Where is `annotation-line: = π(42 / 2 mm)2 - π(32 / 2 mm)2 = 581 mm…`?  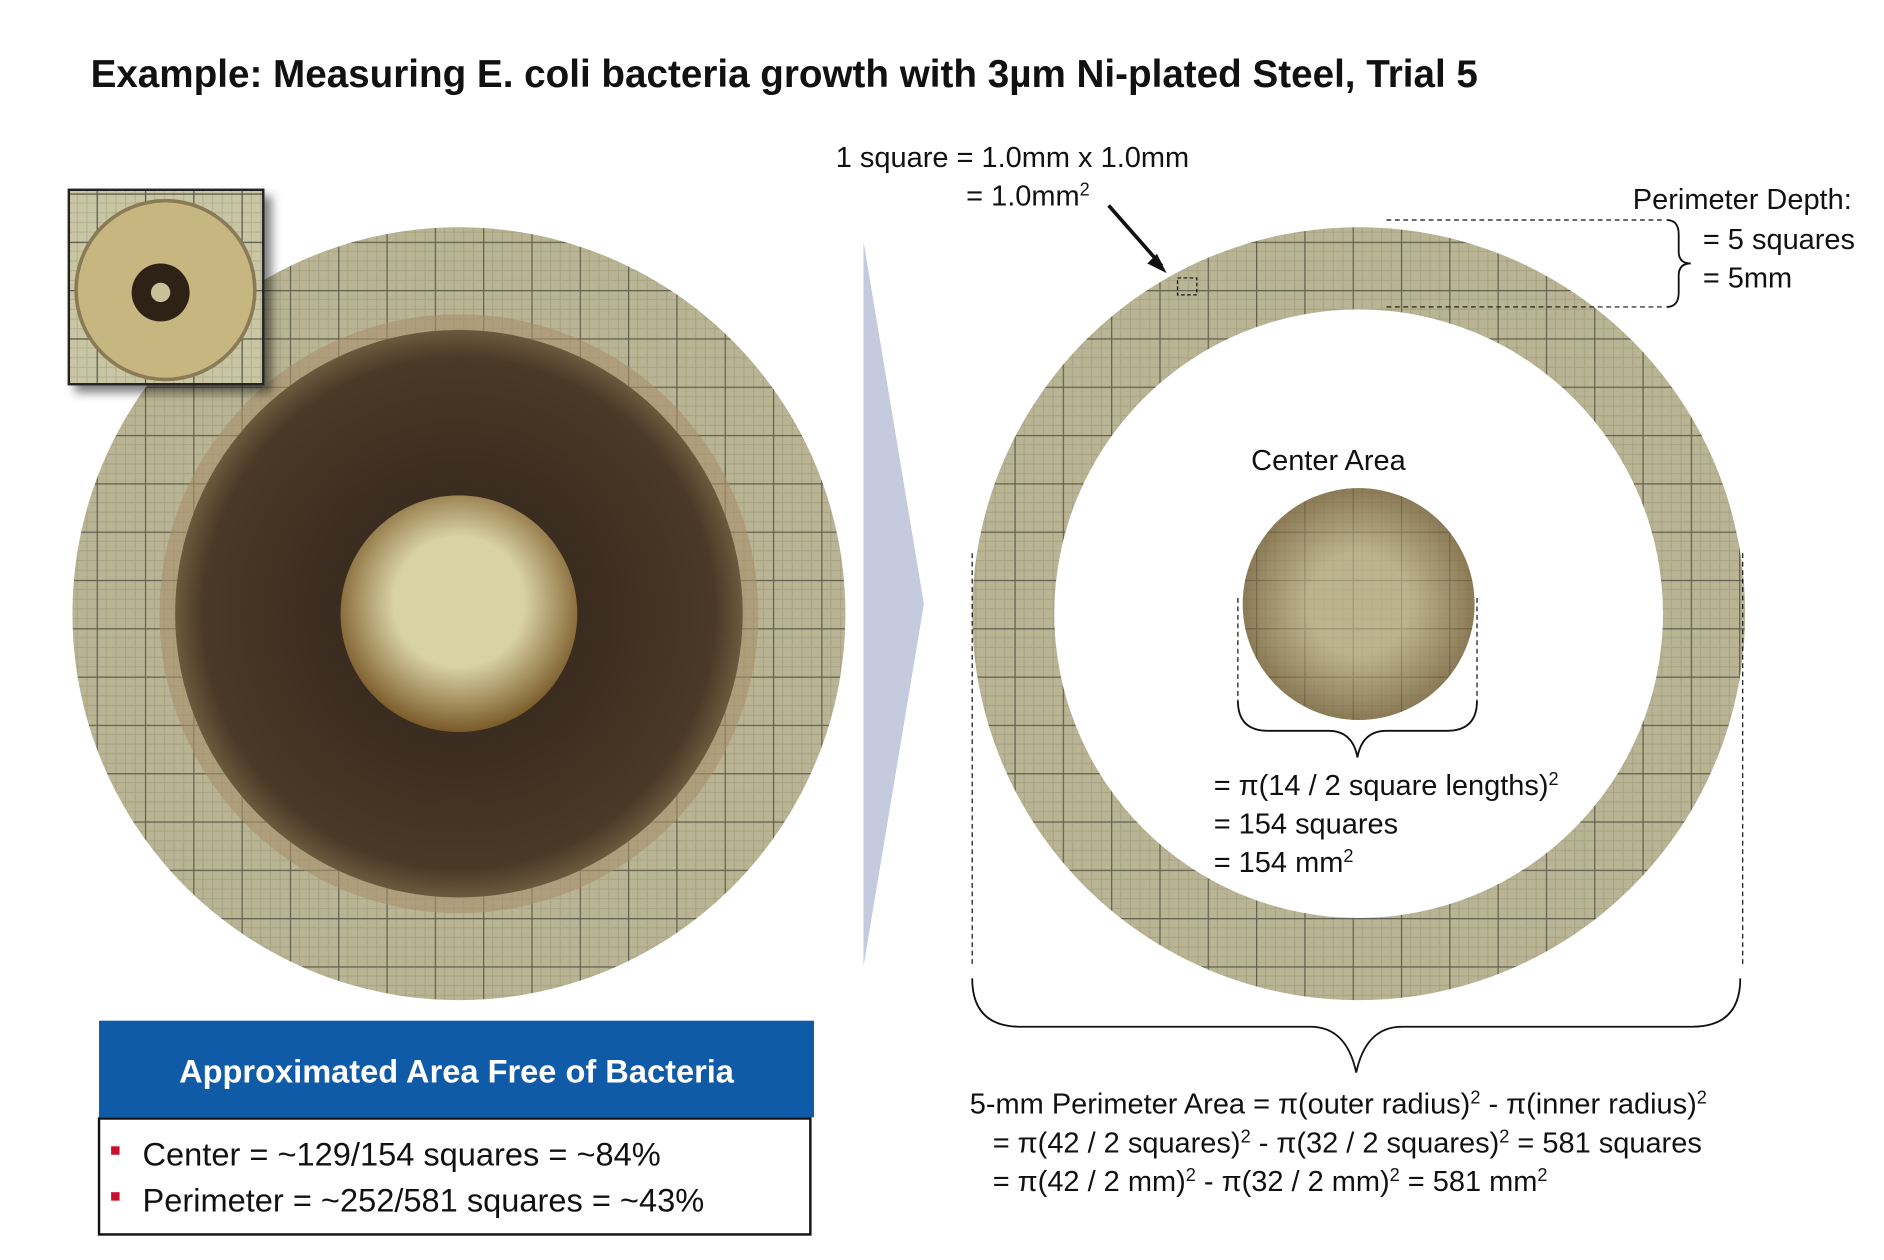
annotation-line: = π(42 / 2 mm)2 - π(32 / 2 mm)2 = 581 mm… is located at coordinates (1270, 1181).